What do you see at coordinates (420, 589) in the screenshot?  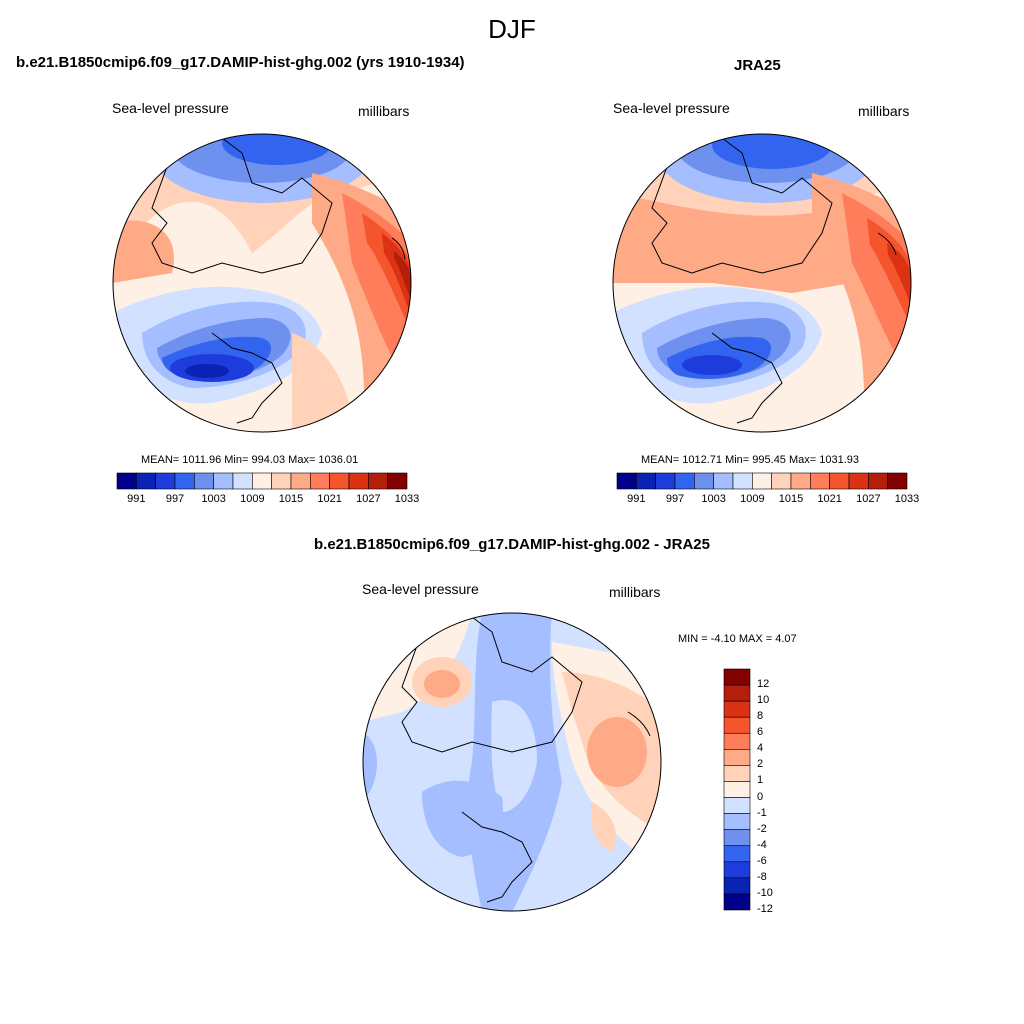 I see `panel3-variable-label: Sea-level pressure` at bounding box center [420, 589].